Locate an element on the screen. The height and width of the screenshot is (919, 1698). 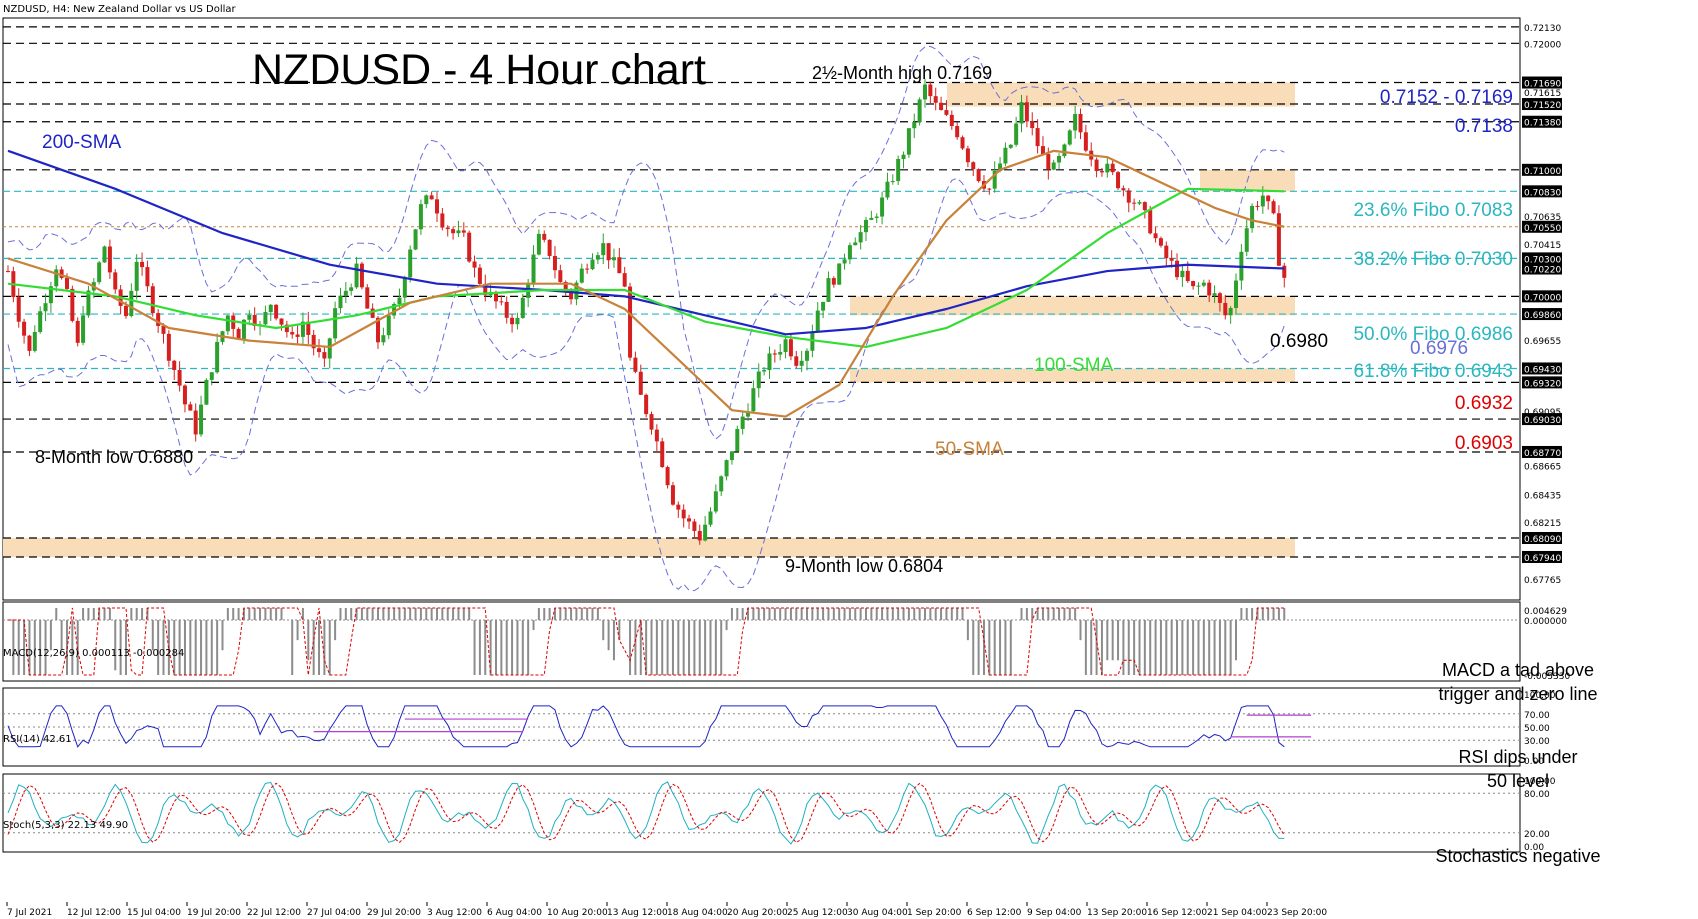
tick-label-3: 0.71615 is located at coordinates (1542, 94).